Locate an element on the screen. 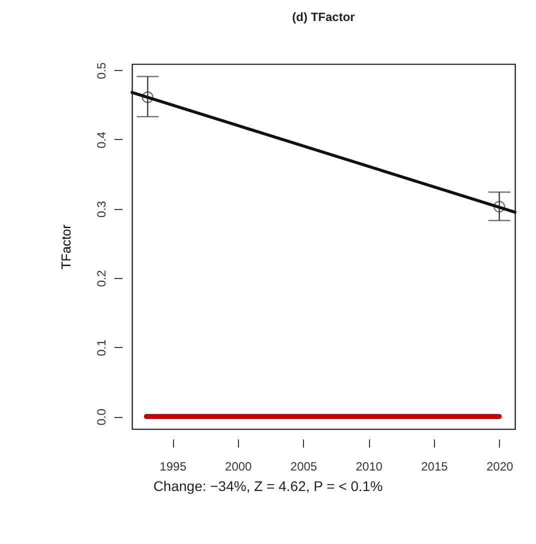 The width and height of the screenshot is (536, 544). y-tick-label: 0.5 is located at coordinates (101, 71).